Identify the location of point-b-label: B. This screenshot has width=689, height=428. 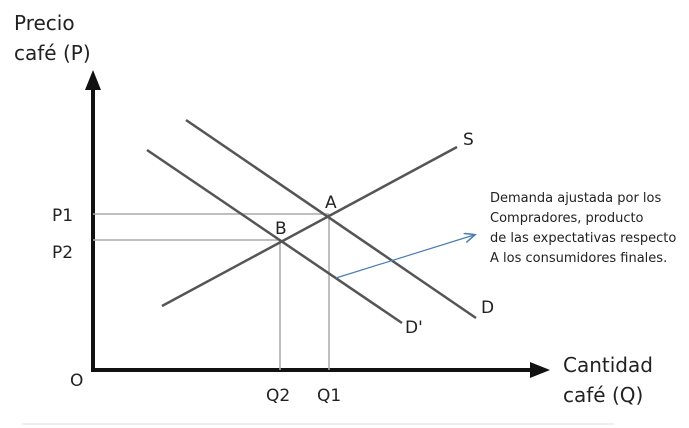
(281, 229).